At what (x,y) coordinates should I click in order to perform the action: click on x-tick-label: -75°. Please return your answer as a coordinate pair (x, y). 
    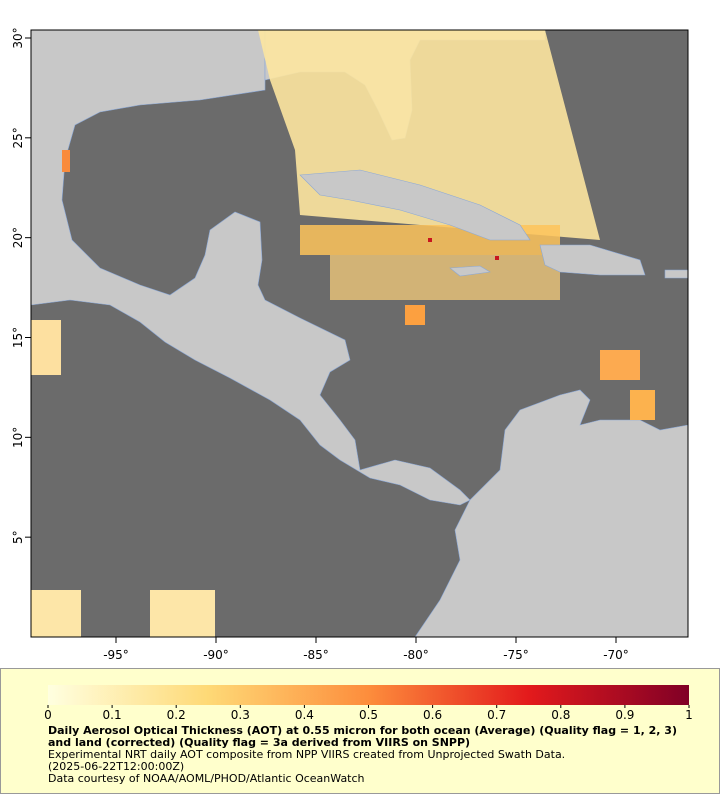
    Looking at the image, I should click on (516, 655).